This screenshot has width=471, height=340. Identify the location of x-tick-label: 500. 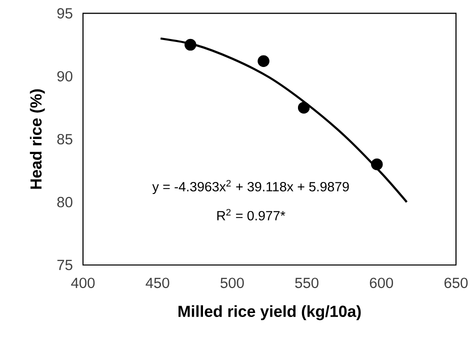
(232, 283).